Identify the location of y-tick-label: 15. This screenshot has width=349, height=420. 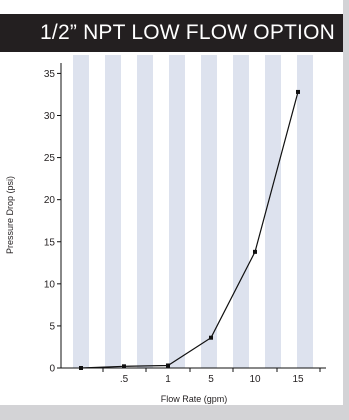
(50, 242).